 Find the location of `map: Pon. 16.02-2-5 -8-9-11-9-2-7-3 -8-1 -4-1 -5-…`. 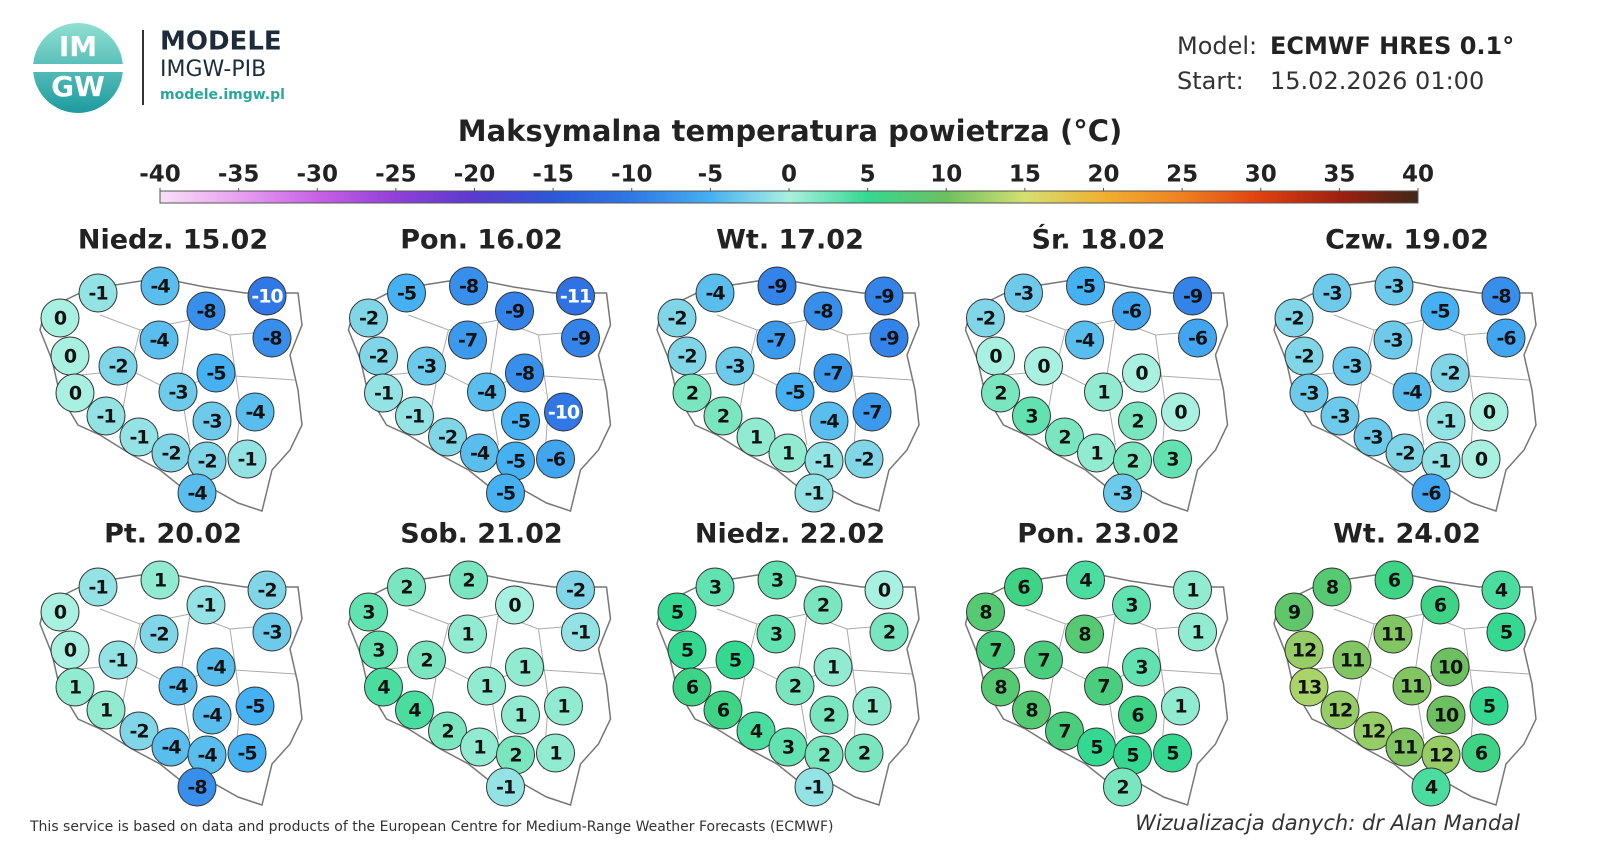

map: Pon. 16.02-2-5 -8-9-11-9-2-7-3 -8-1 -4-1 -5-… is located at coordinates (479, 369).